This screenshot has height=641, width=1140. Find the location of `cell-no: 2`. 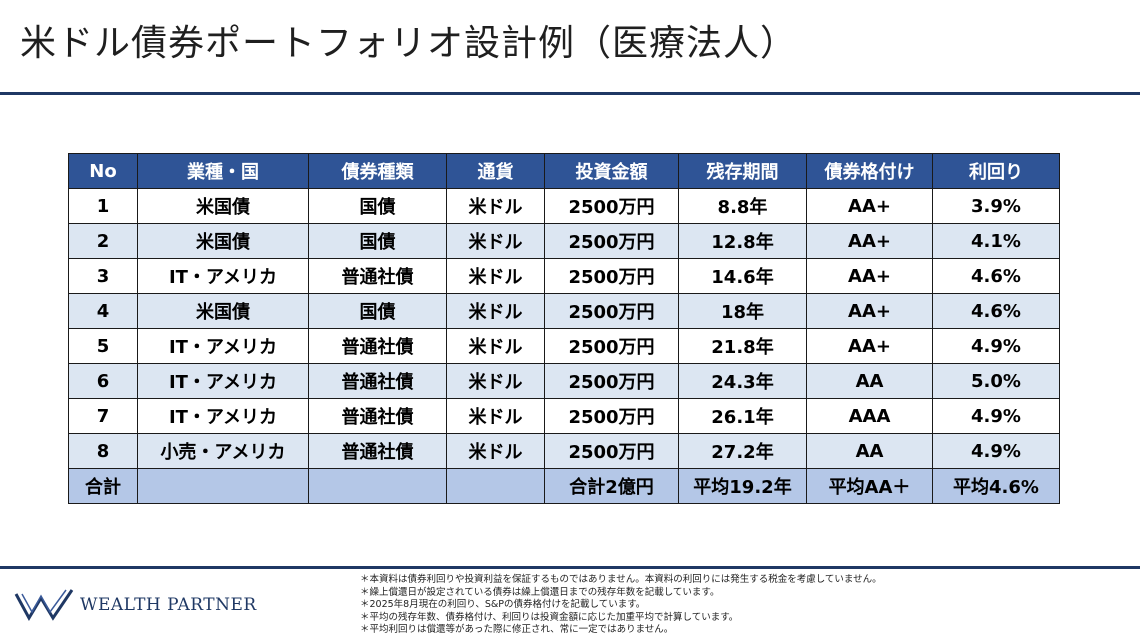

cell-no: 2 is located at coordinates (103, 241).